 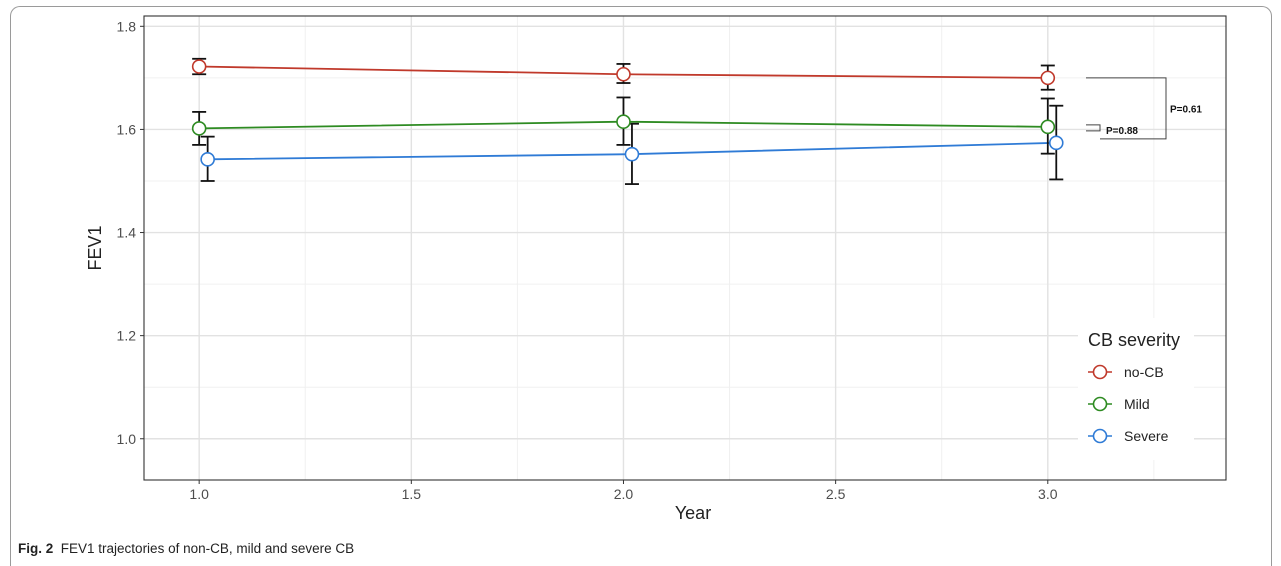 What do you see at coordinates (199, 494) in the screenshot?
I see `x-tick-label: 1.0` at bounding box center [199, 494].